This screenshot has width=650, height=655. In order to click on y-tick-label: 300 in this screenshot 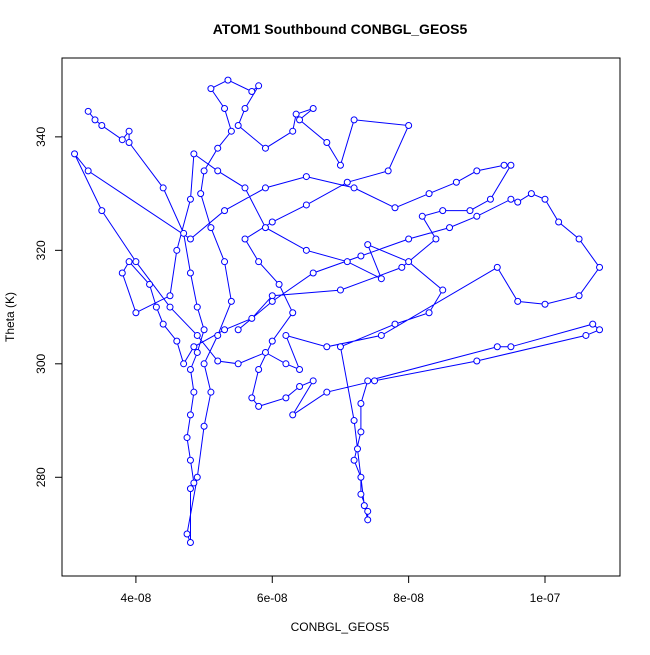, I will do `click(41, 363)`.